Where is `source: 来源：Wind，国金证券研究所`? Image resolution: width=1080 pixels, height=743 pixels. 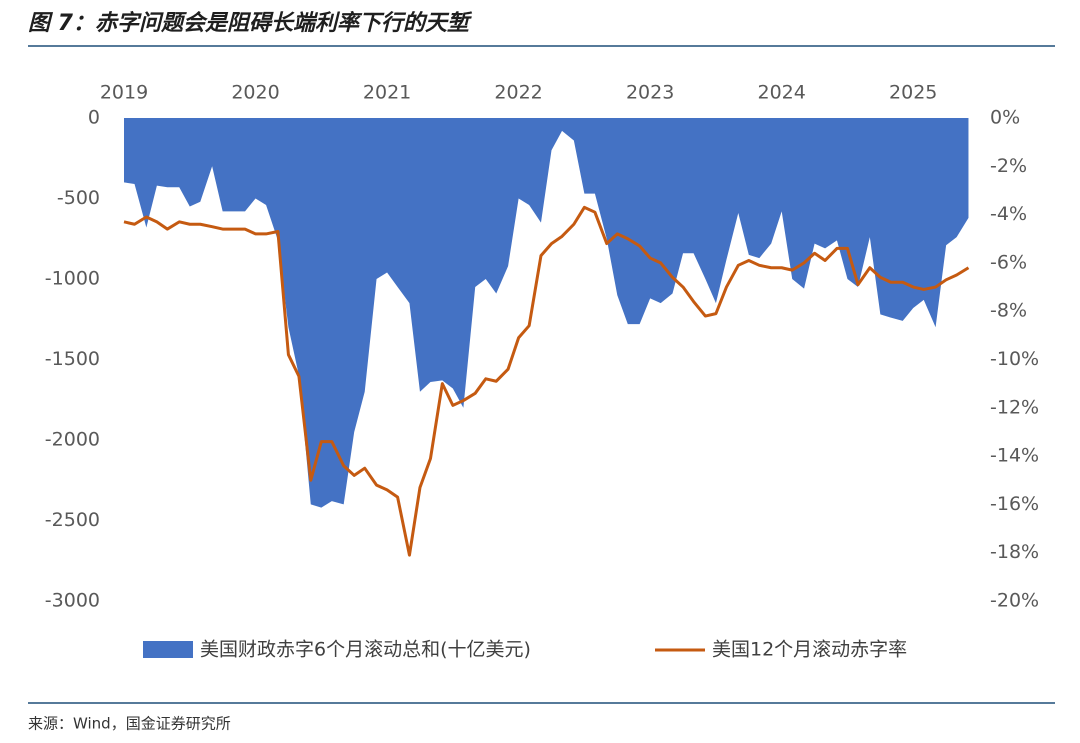
source: 来源：Wind，国金证券研究所 is located at coordinates (129, 724).